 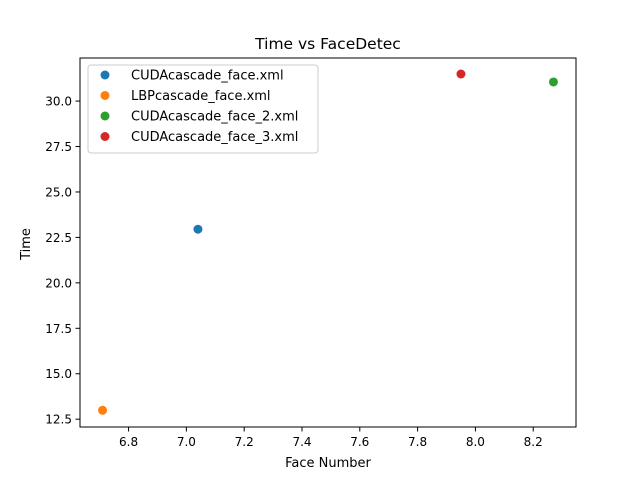 I want to click on x-tick-label: 7.6, so click(x=359, y=442).